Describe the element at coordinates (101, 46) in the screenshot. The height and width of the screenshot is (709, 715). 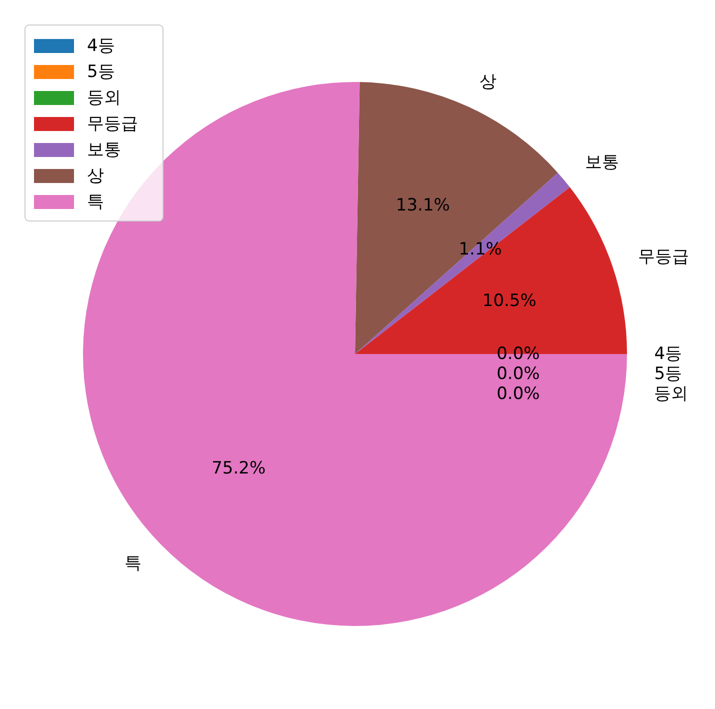
I see `legend-label: 4등` at that location.